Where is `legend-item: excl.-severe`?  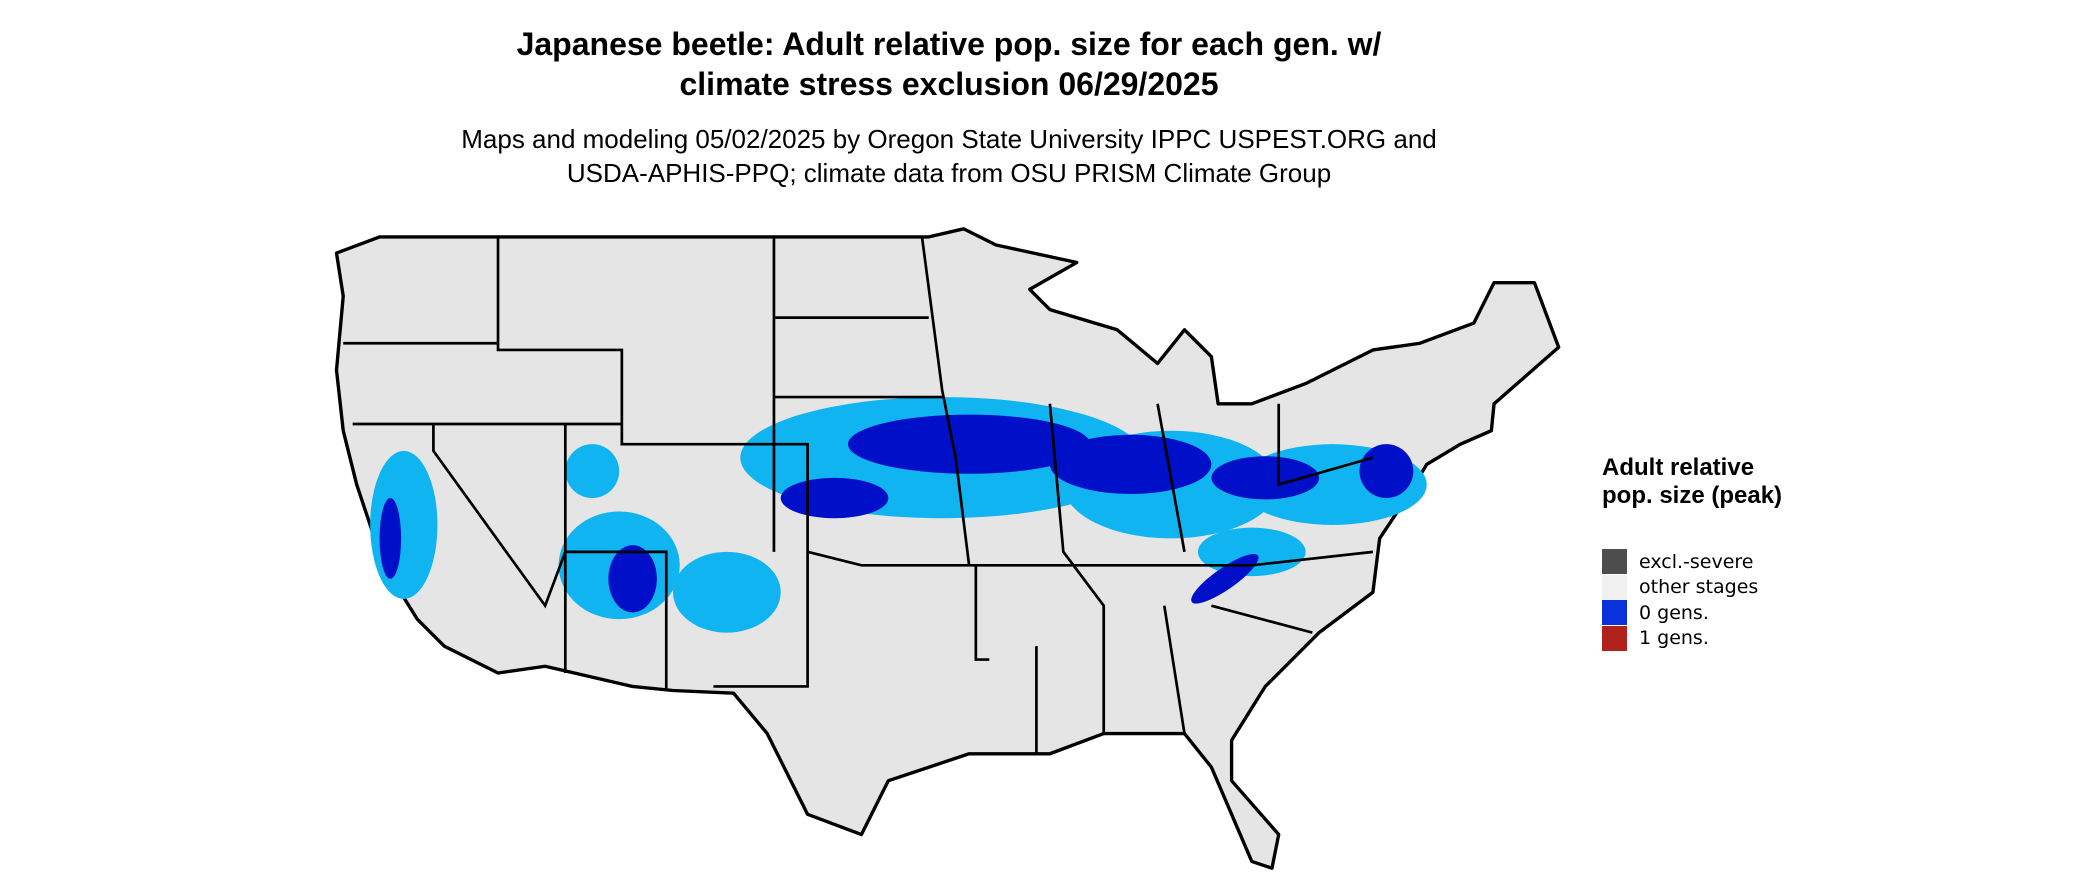
legend-item: excl.-severe is located at coordinates (1678, 561).